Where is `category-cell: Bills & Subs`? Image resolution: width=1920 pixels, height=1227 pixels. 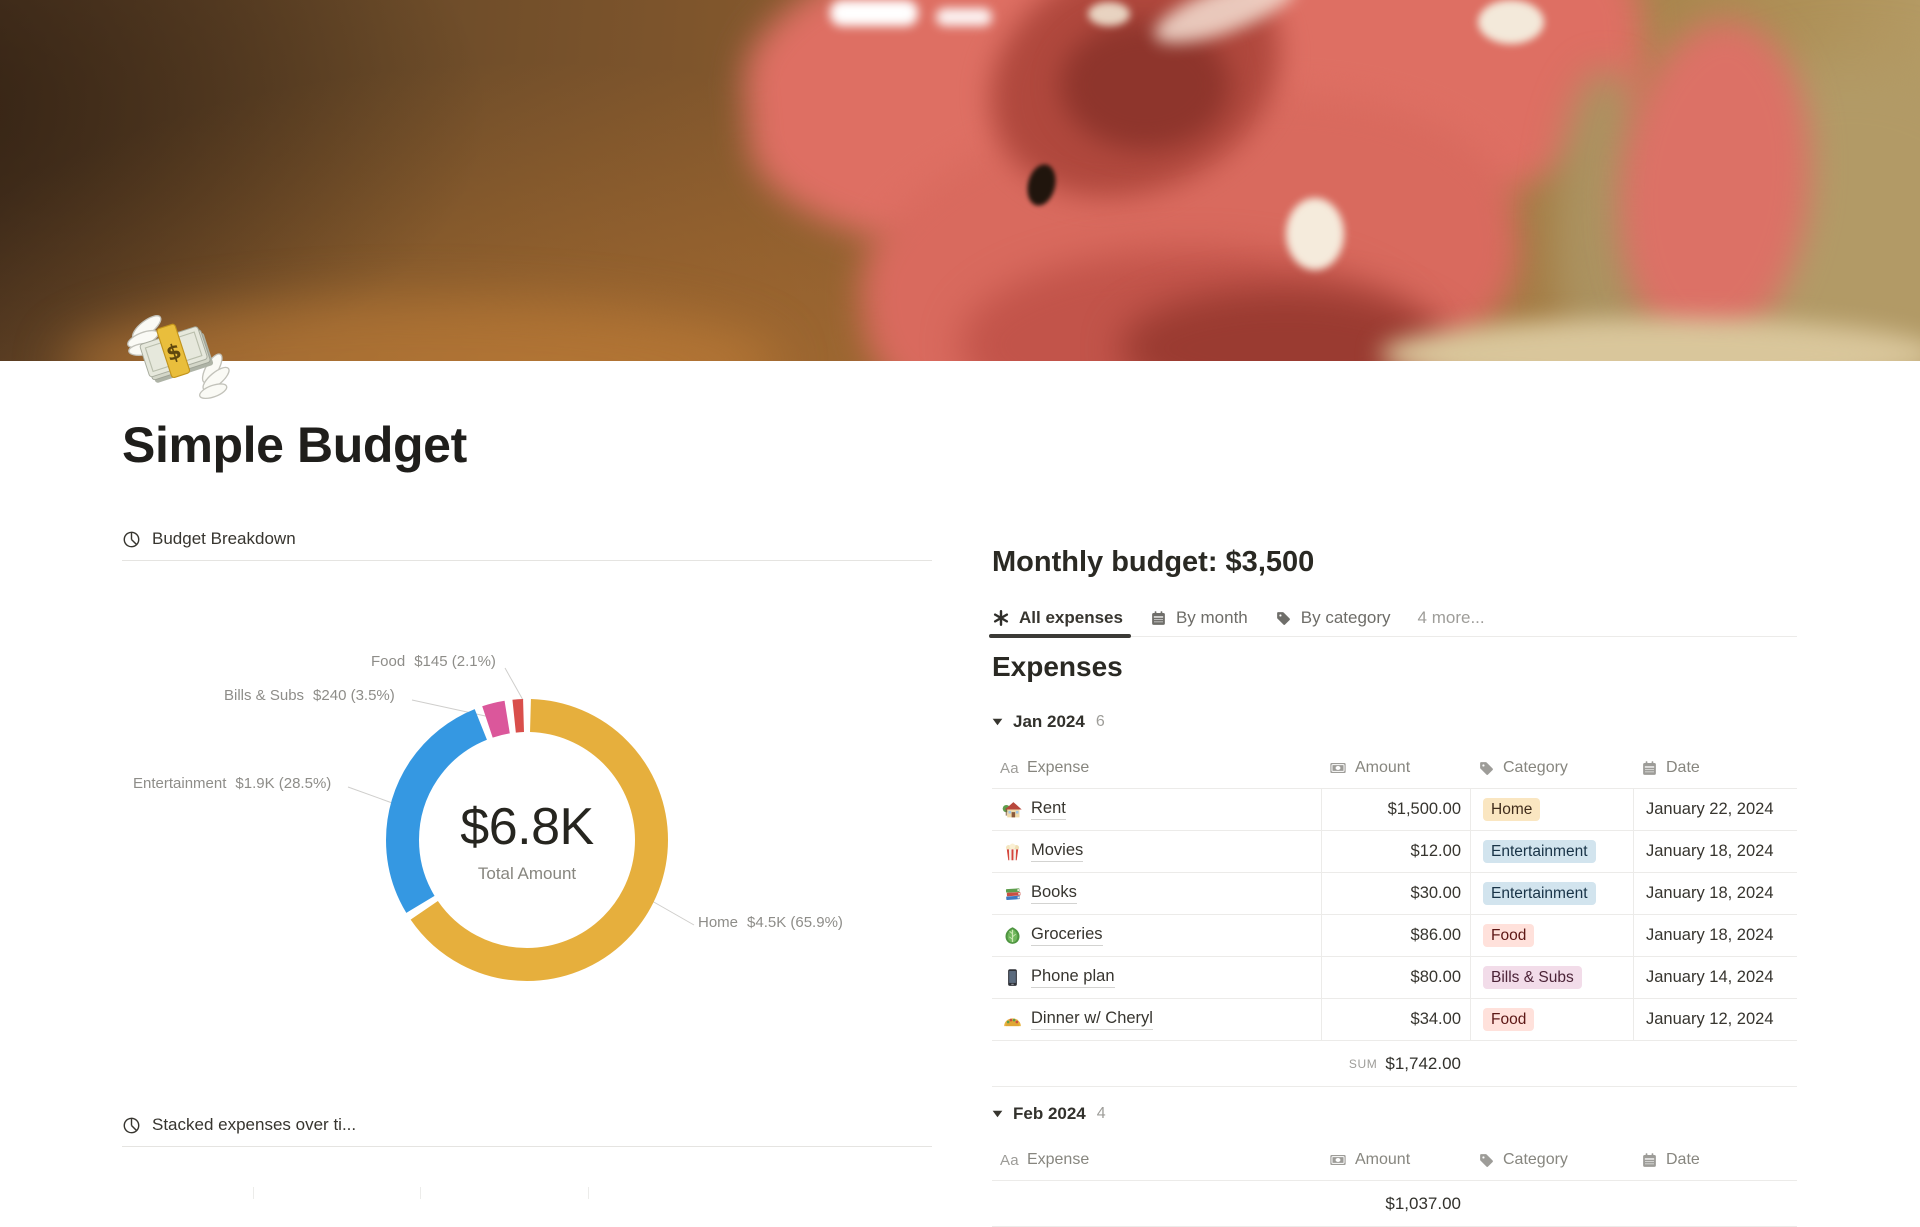
category-cell: Bills & Subs is located at coordinates (1551, 977).